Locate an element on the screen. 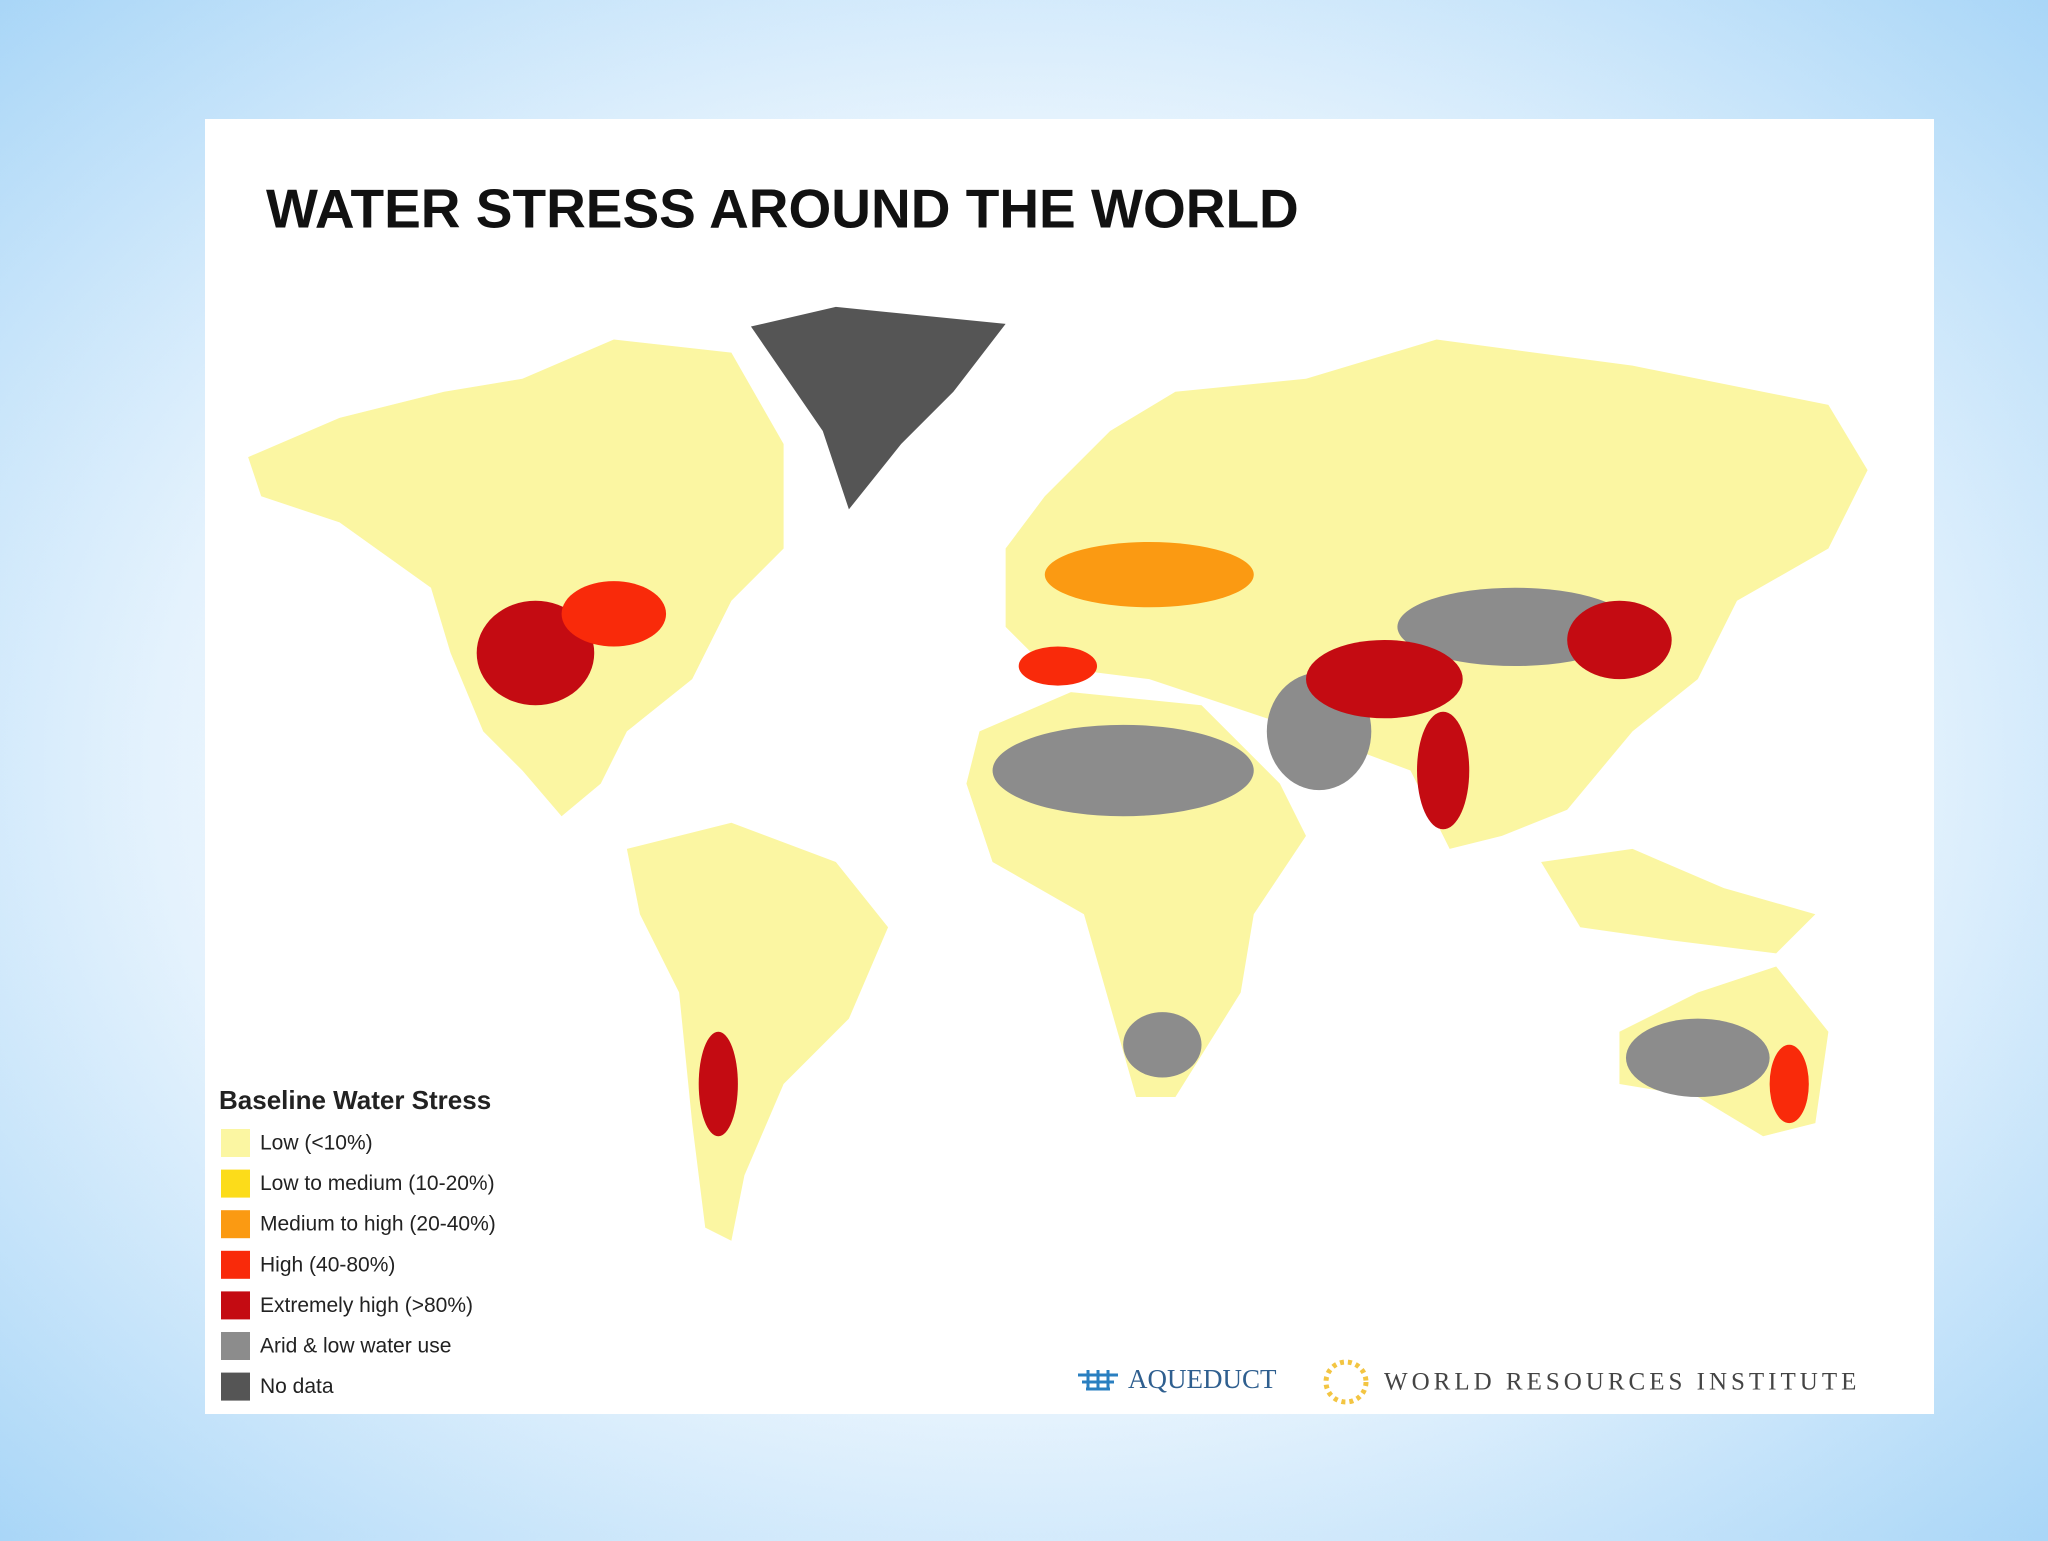 This screenshot has height=1541, width=2048. us-west-stress is located at coordinates (535, 653).